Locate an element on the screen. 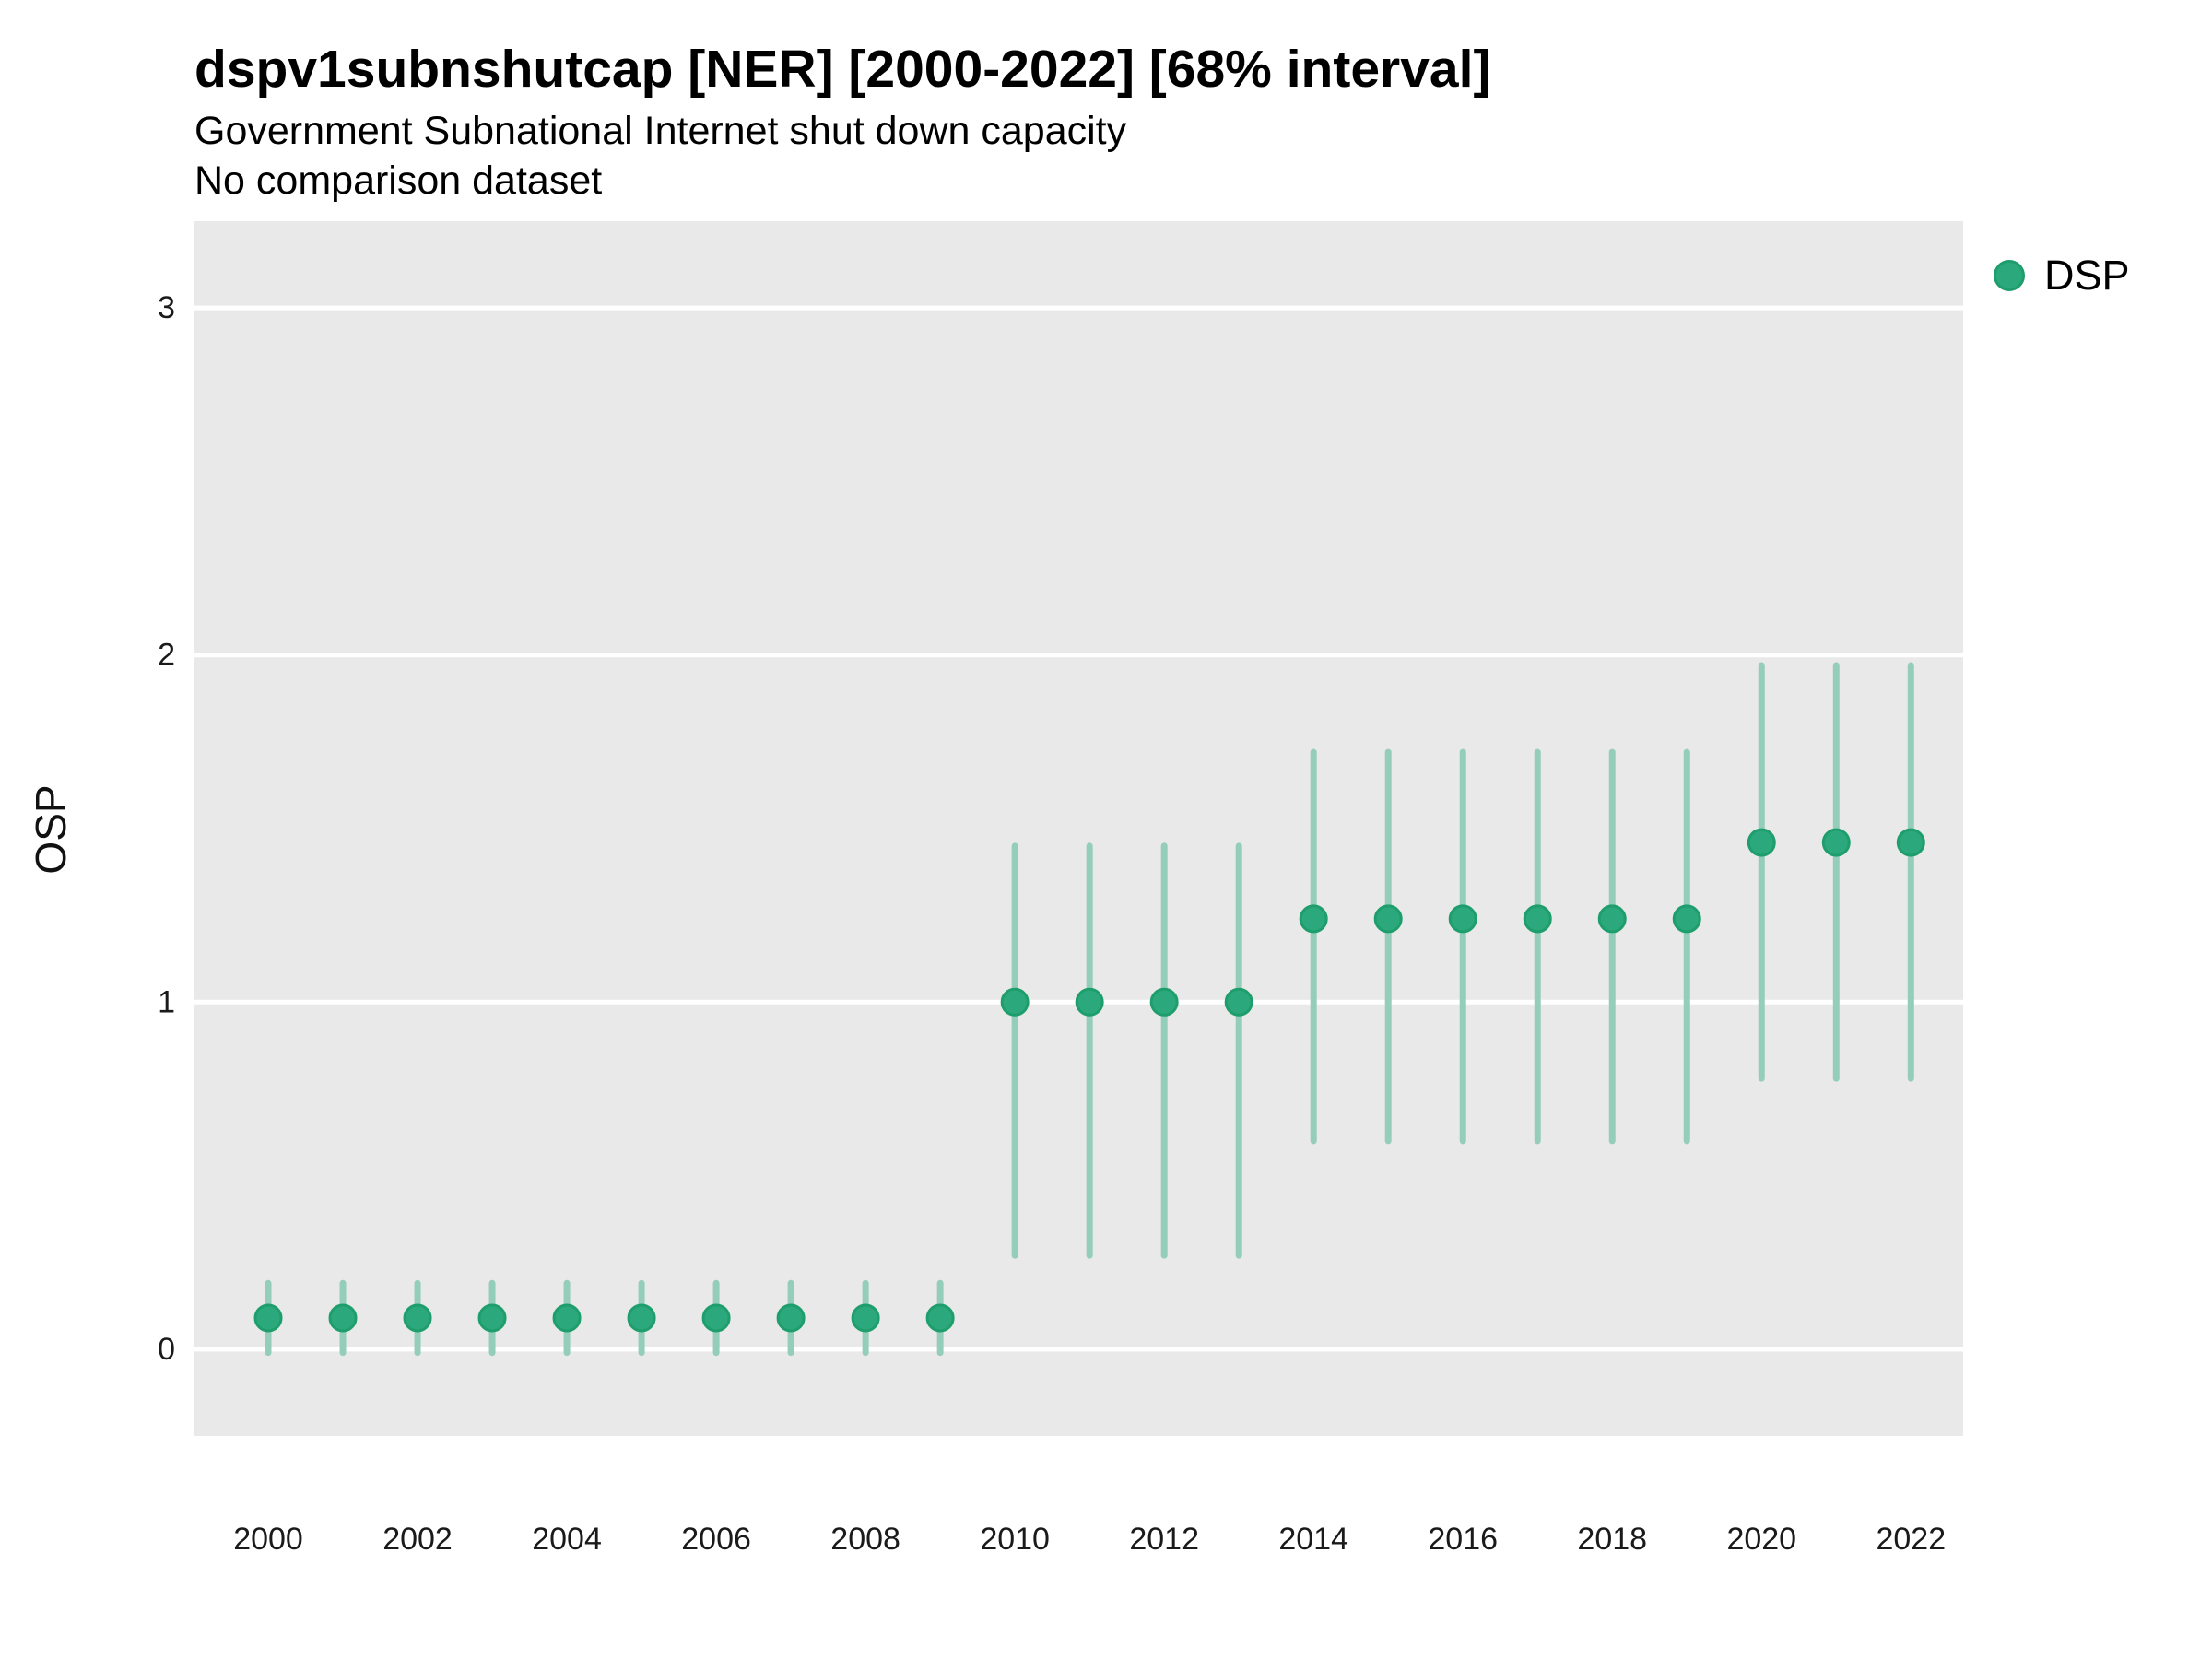  x-tick-label-2006: 2006 is located at coordinates (716, 1539).